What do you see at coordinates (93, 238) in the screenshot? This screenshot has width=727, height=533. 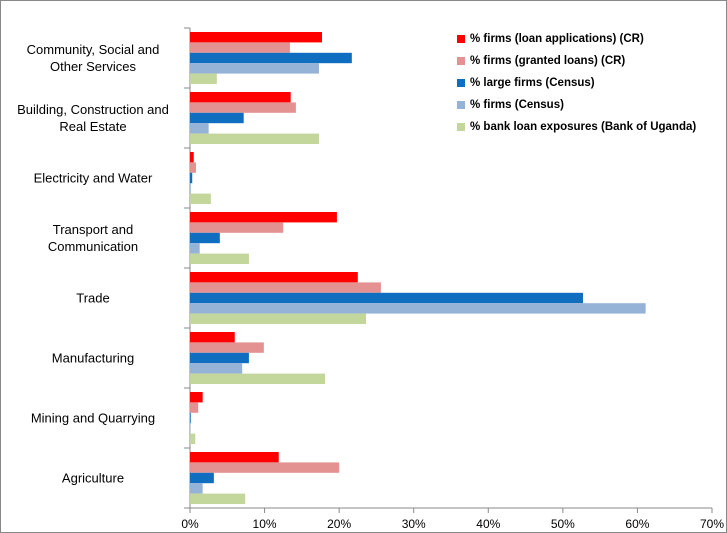 I see `y-tick-label: Transport and Communication` at bounding box center [93, 238].